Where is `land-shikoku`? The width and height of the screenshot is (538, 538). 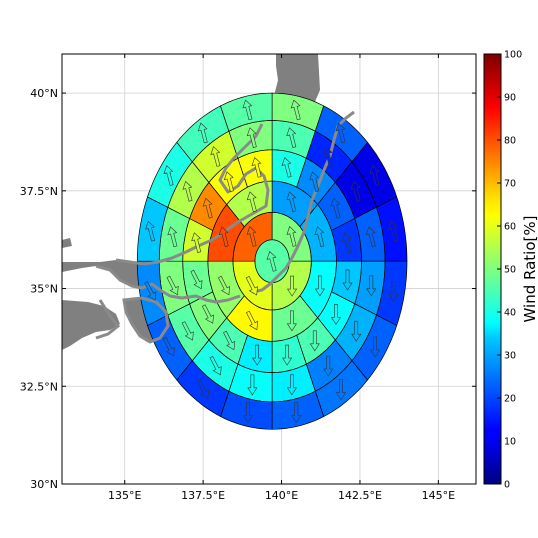 land-shikoku is located at coordinates (91, 325).